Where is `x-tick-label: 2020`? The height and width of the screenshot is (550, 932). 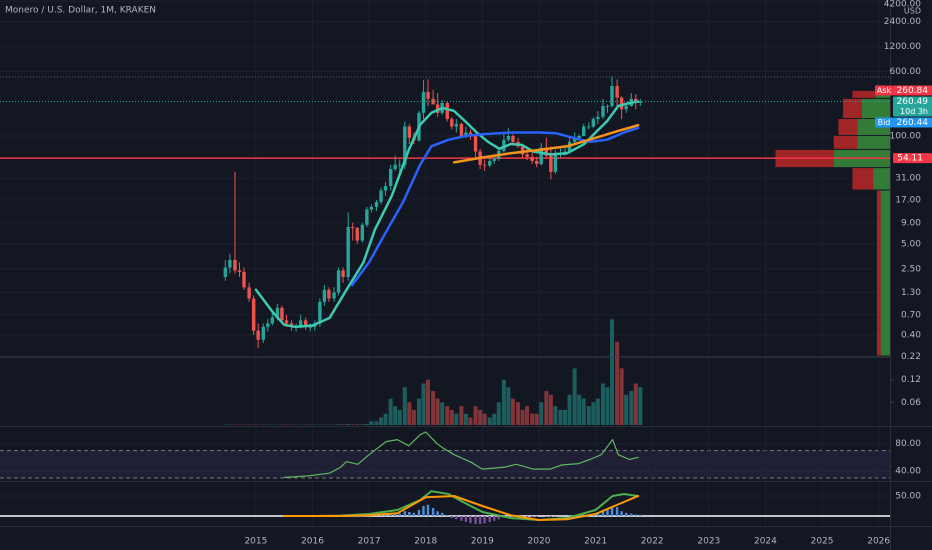 x-tick-label: 2020 is located at coordinates (539, 542).